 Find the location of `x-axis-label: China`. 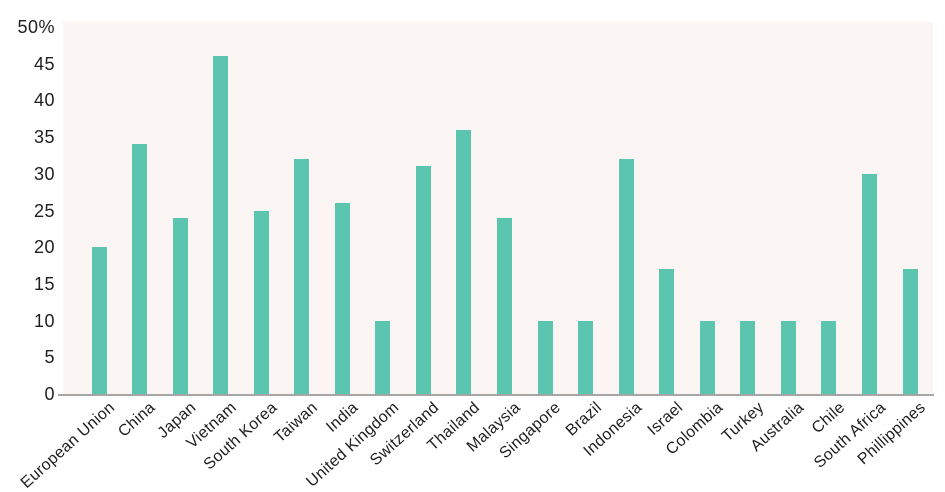

x-axis-label: China is located at coordinates (137, 420).